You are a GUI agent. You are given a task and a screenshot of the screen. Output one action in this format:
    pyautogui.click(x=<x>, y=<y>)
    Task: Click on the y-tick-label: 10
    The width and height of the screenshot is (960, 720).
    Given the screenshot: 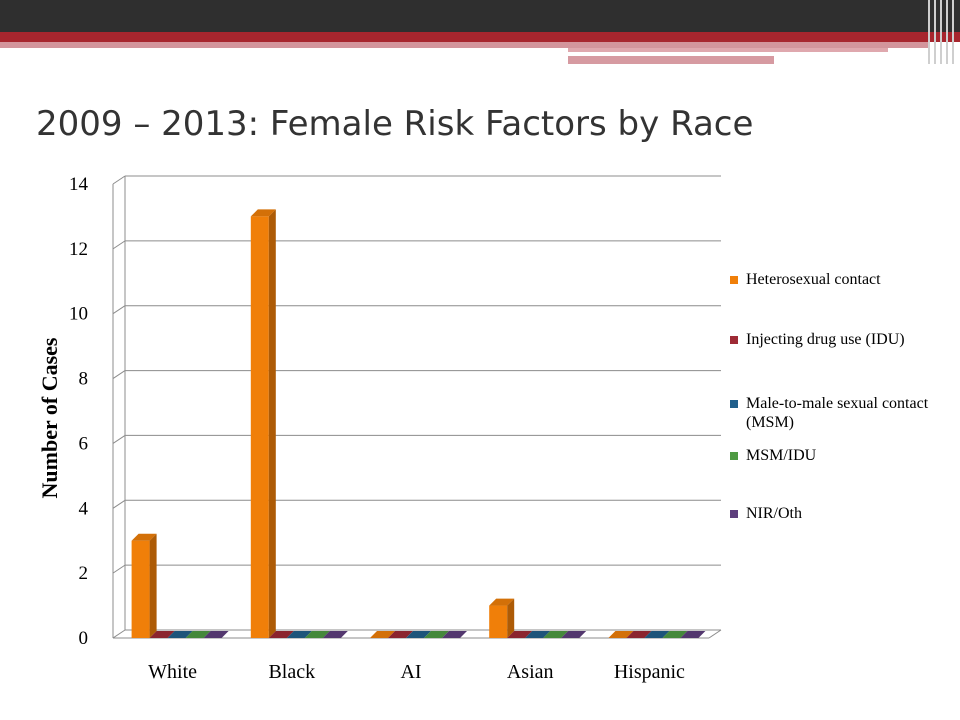 What is the action you would take?
    pyautogui.click(x=78, y=314)
    